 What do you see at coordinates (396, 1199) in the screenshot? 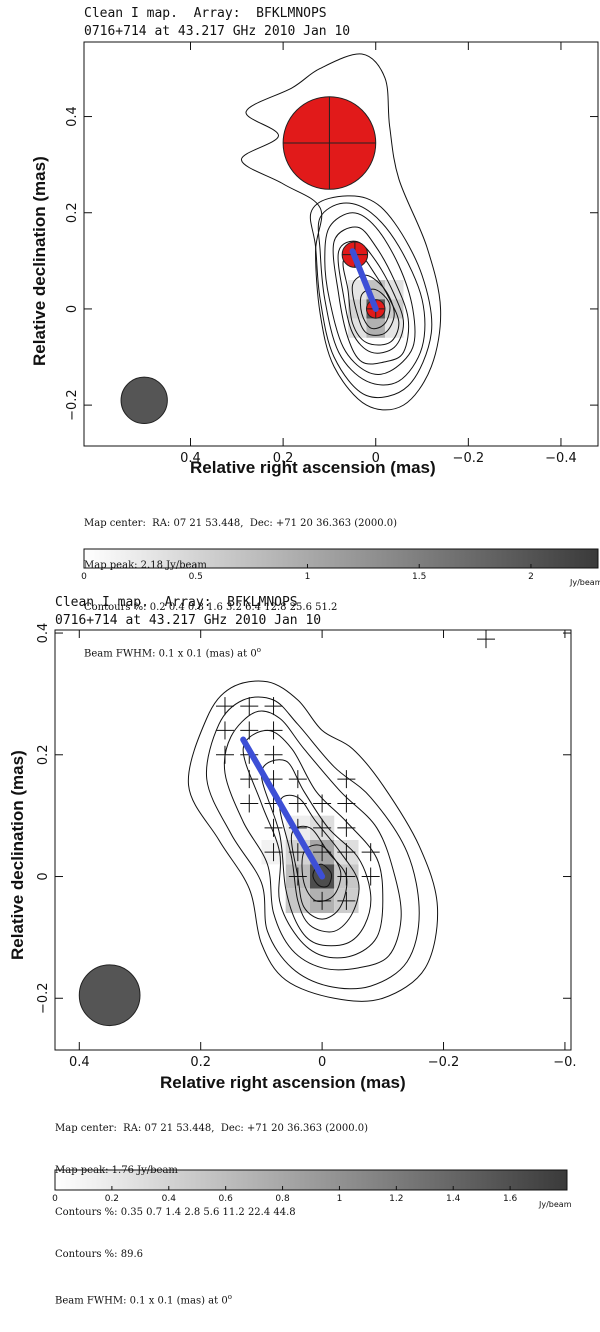
I see `colorbar-tick-label: 1.2` at bounding box center [396, 1199].